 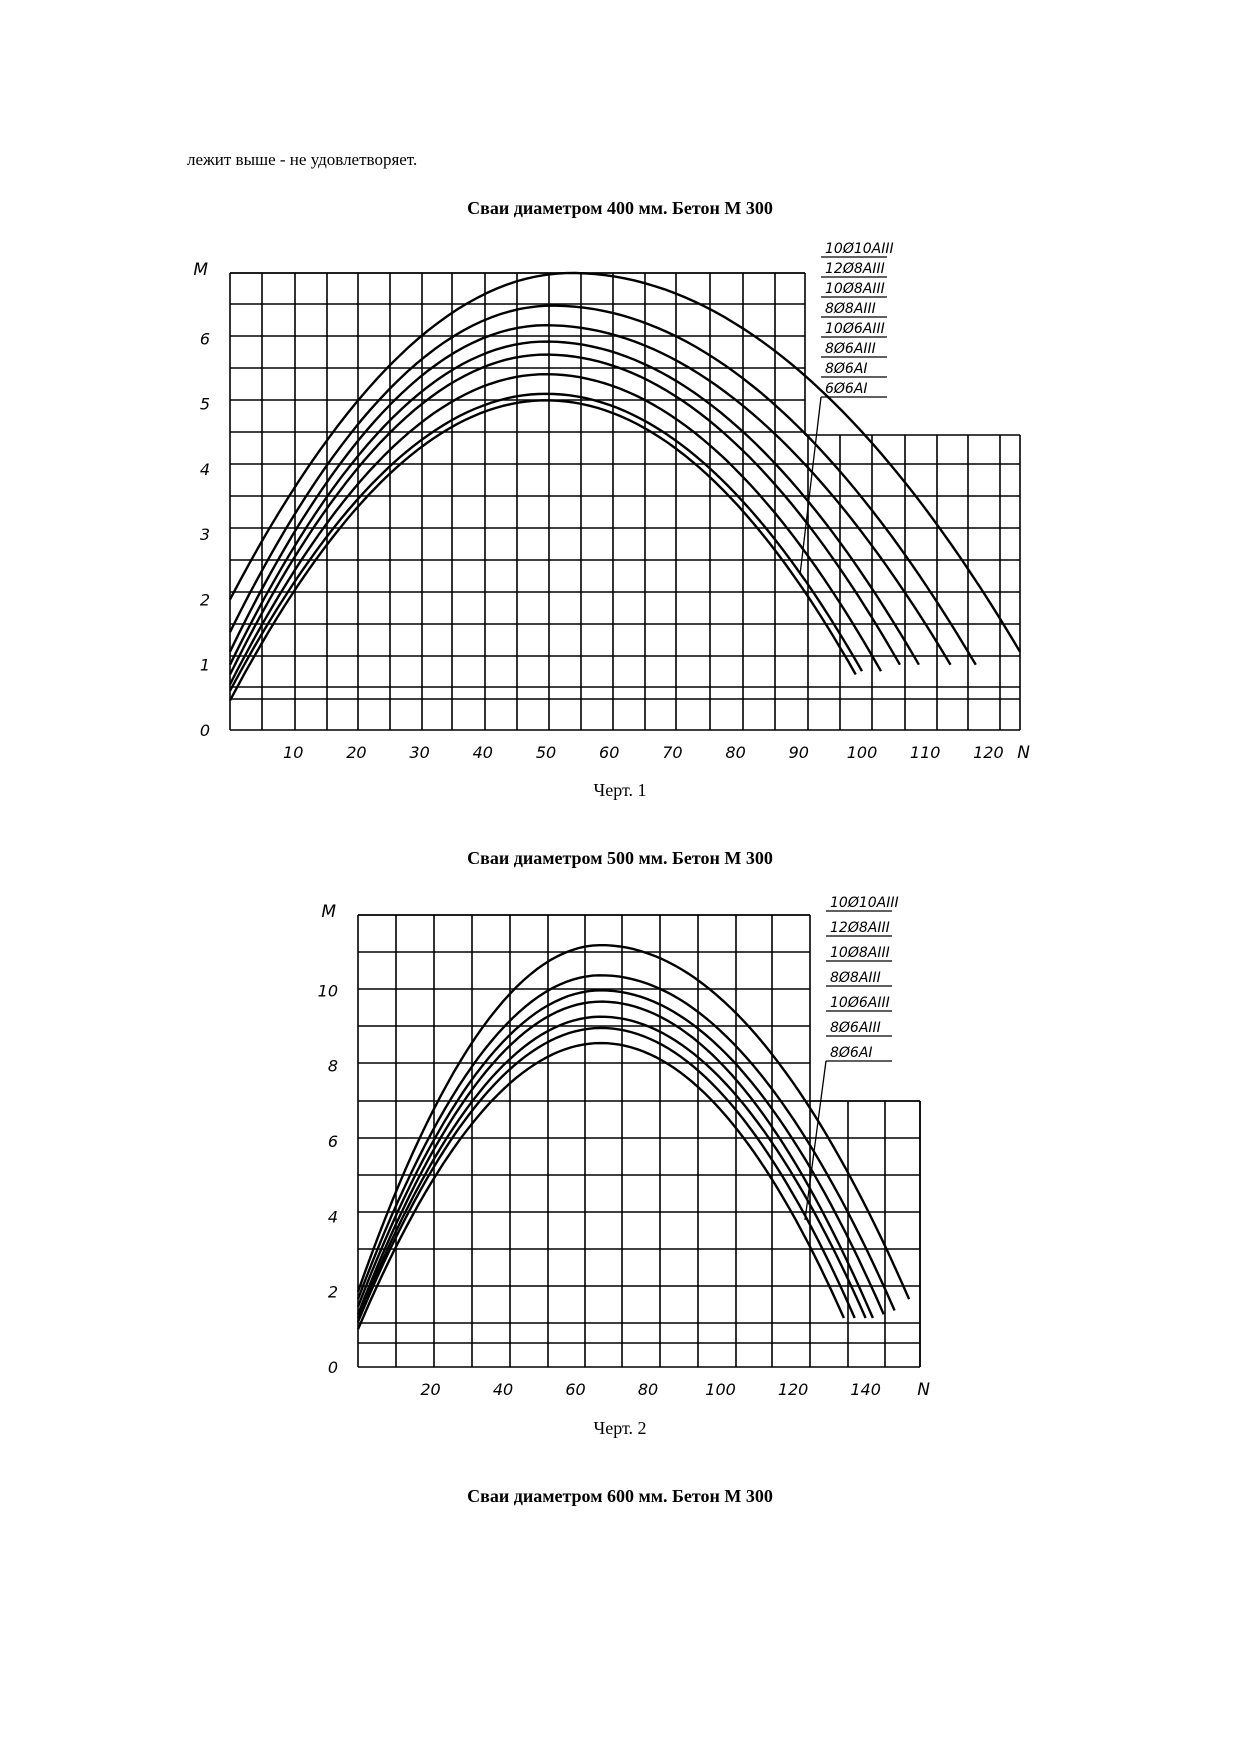 What do you see at coordinates (865, 1389) in the screenshot?
I see `x-tick-label: 140` at bounding box center [865, 1389].